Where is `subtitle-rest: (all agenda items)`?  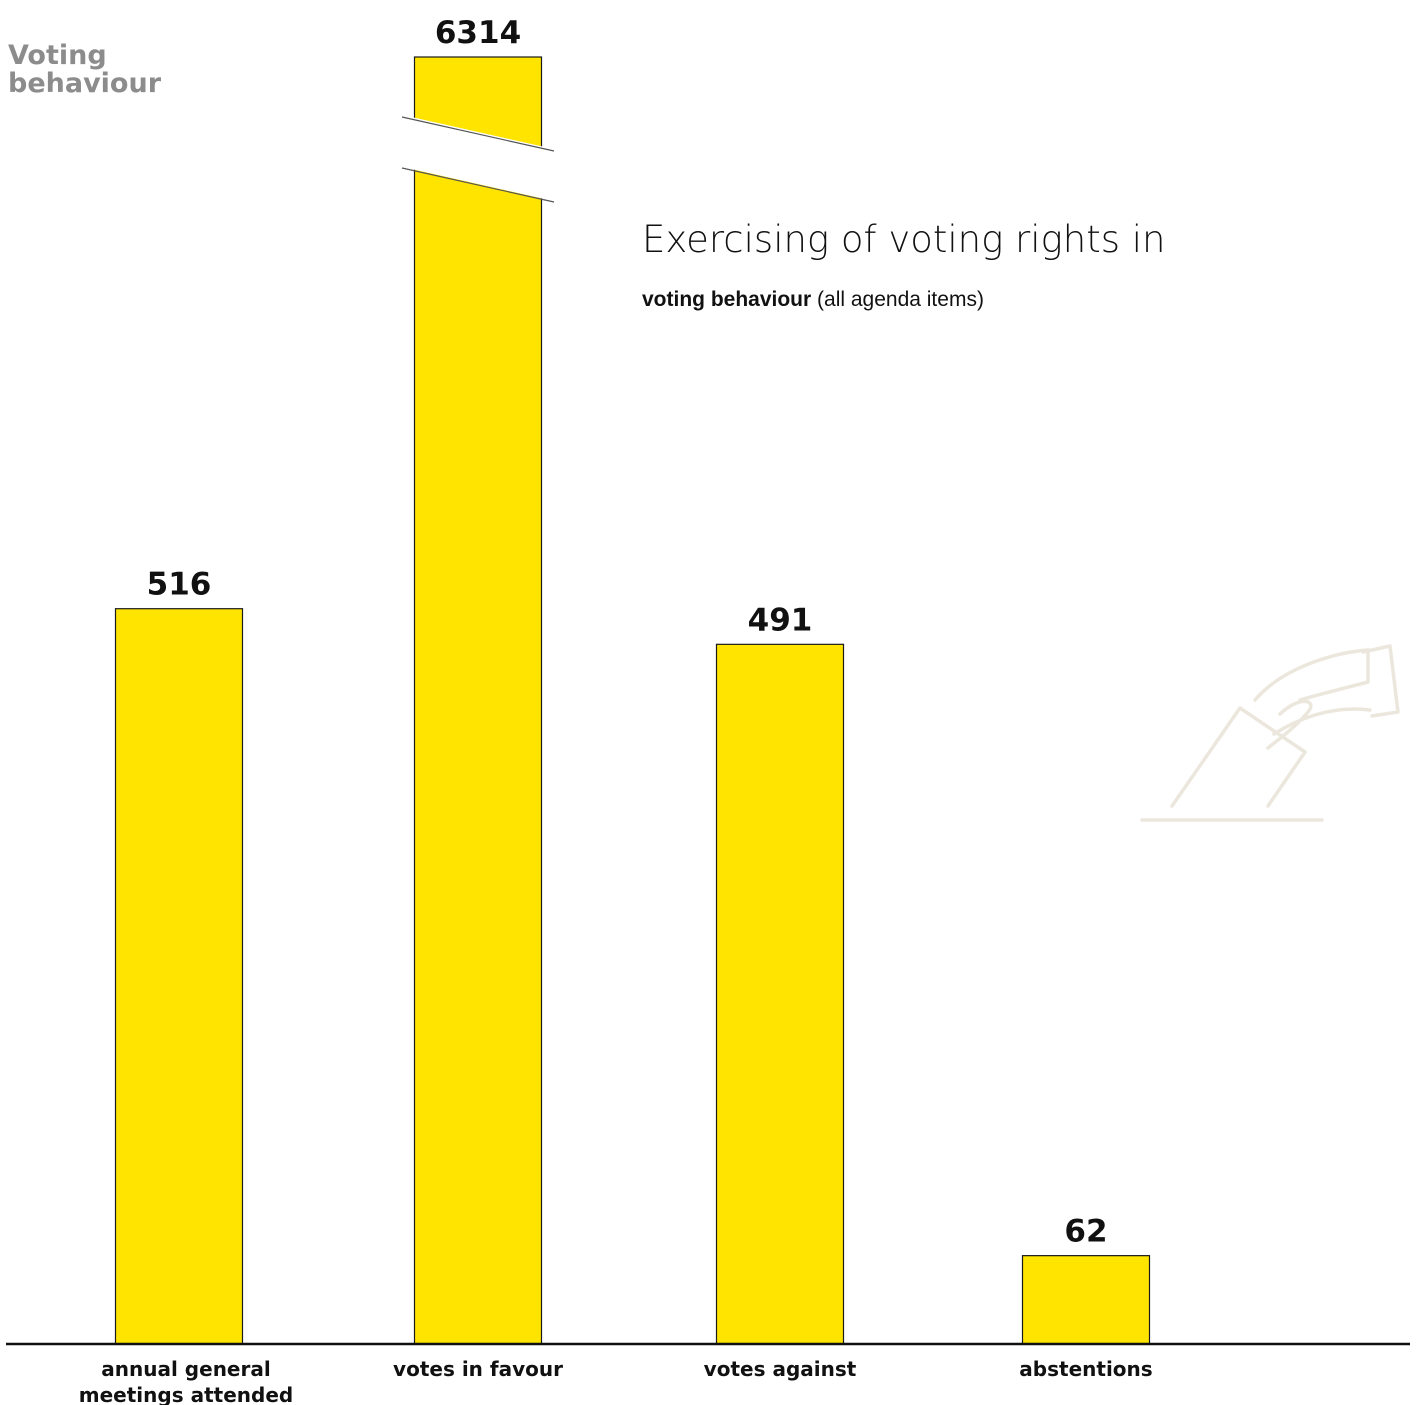
subtitle-rest: (all agenda items) is located at coordinates (897, 299).